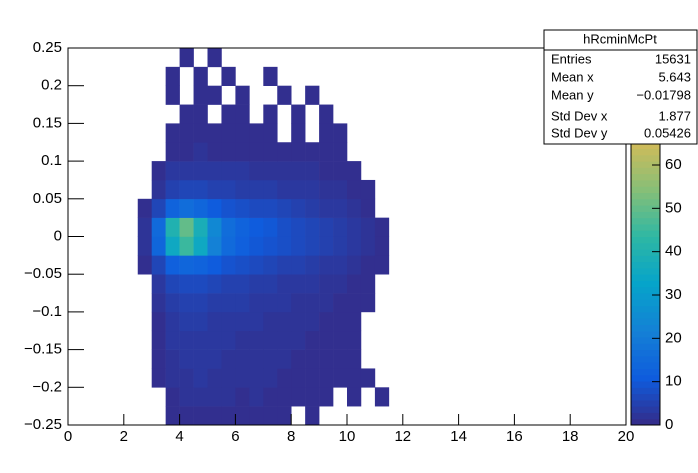 This screenshot has height=473, width=698. I want to click on x-tick-label: 6, so click(235, 436).